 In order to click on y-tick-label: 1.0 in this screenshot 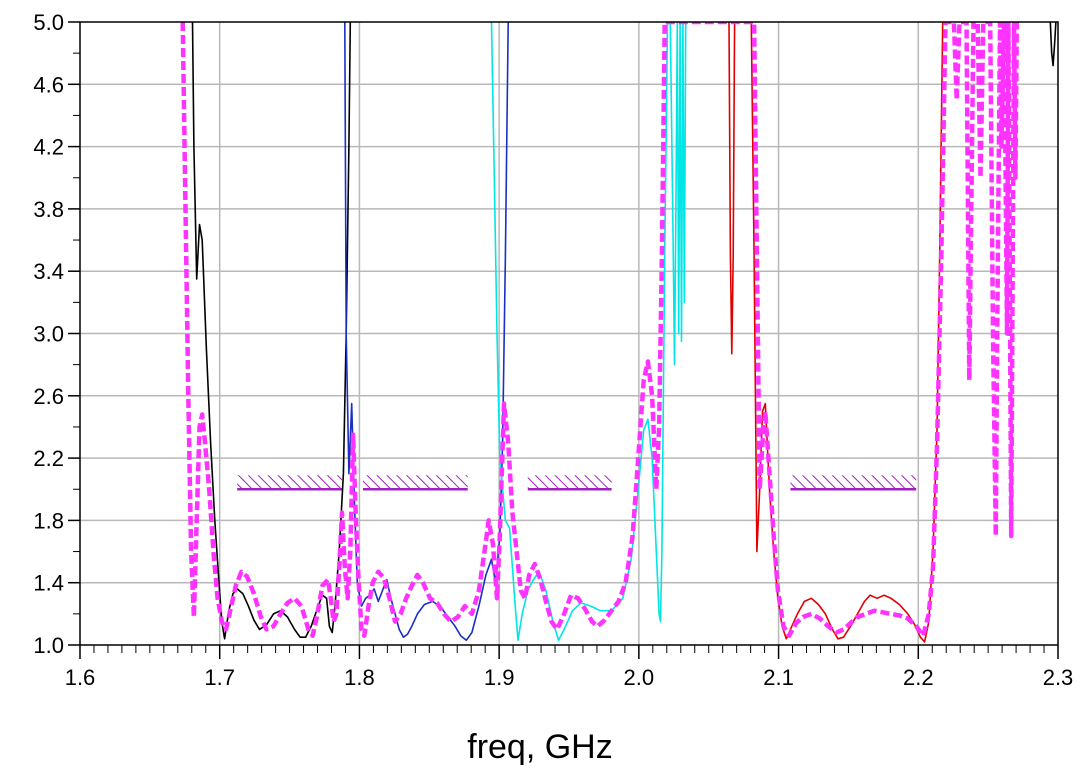, I will do `click(48, 645)`.